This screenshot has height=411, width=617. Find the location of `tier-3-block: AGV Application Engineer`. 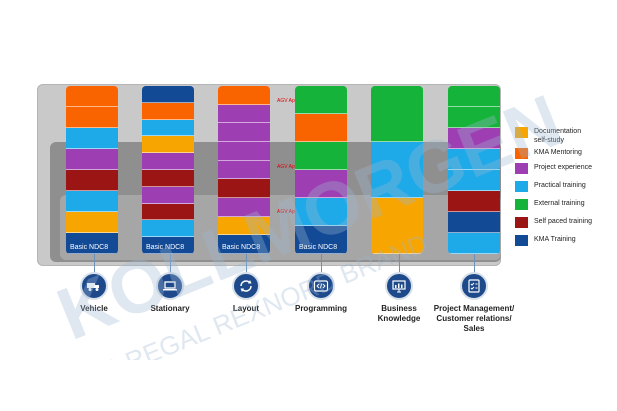

tier-3-block: AGV Application Engineer is located at coordinates (280, 227).